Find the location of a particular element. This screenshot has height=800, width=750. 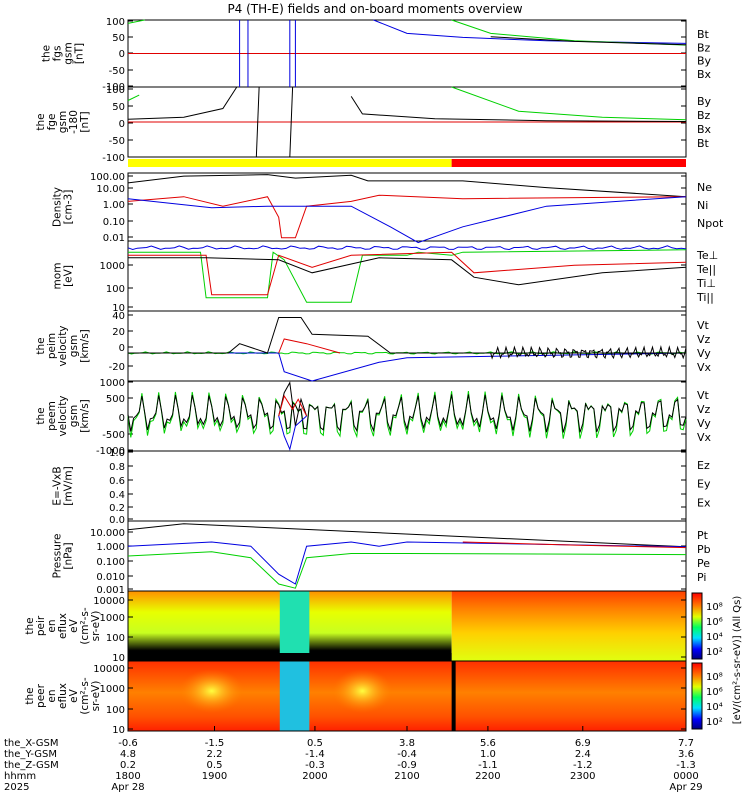

y-tick-label: 20 is located at coordinates (118, 332).